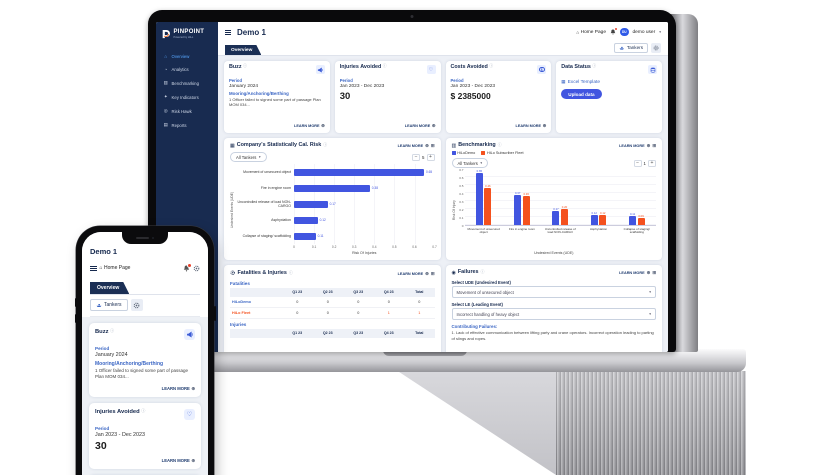  I want to click on bar-wrap: 0.46, so click(488, 205).